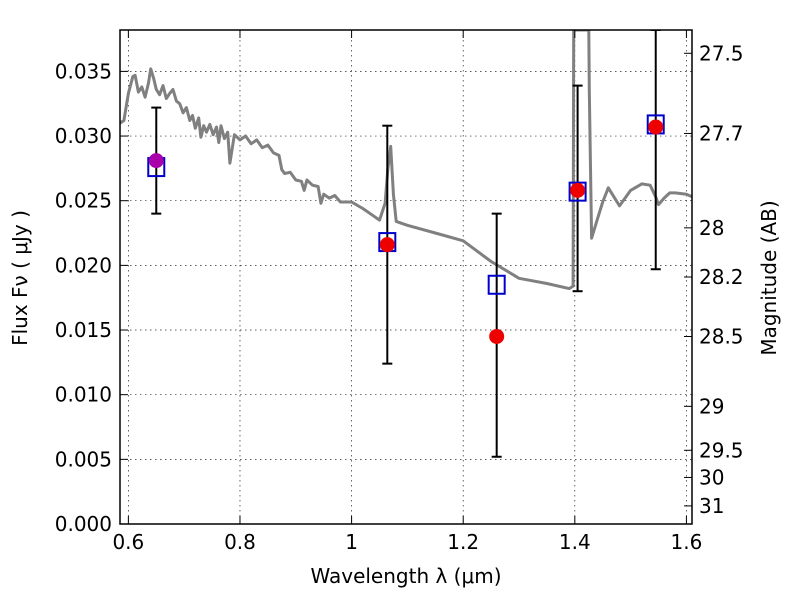 The width and height of the screenshot is (800, 600). What do you see at coordinates (721, 53) in the screenshot?
I see `y-tick-label-right: 27.5` at bounding box center [721, 53].